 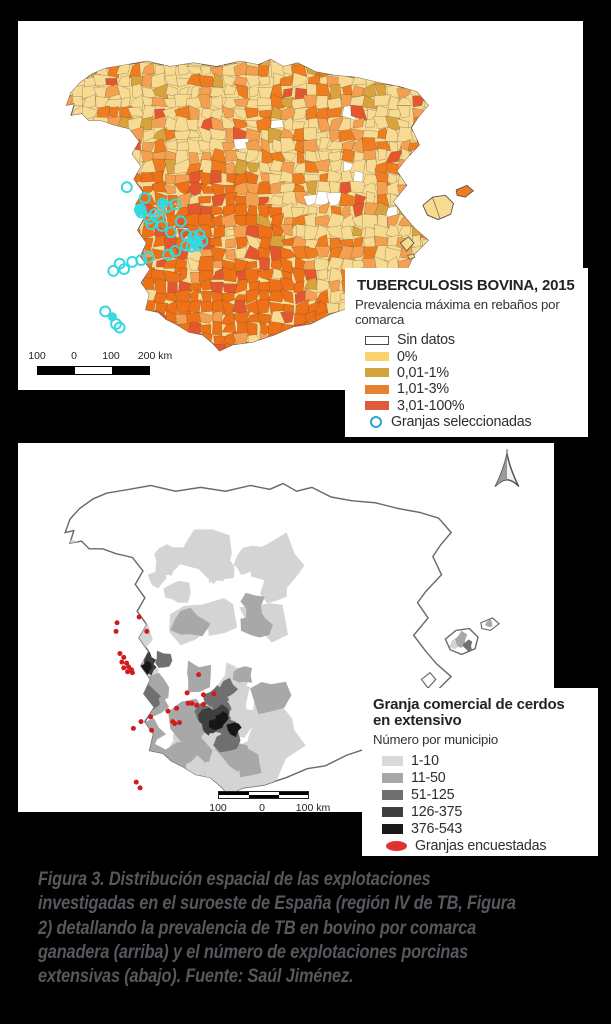 I want to click on legend-label: 126-375, so click(x=437, y=811).